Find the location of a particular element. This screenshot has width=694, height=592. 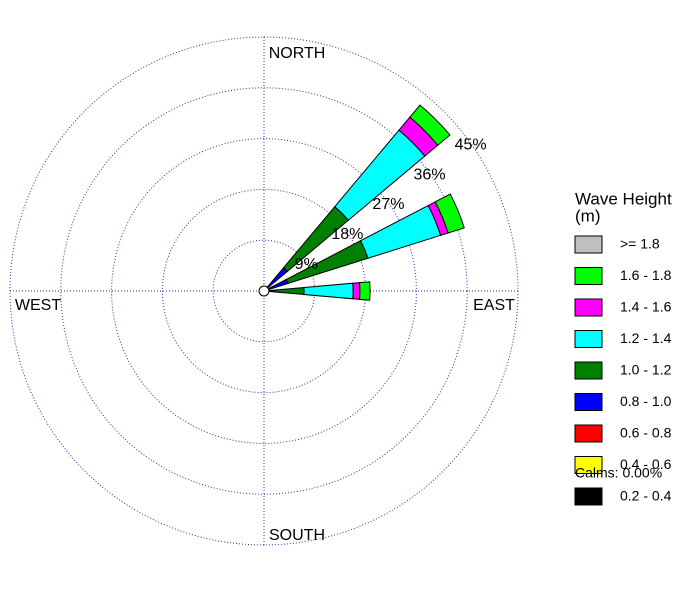

calms-label: Calms: 0.00% is located at coordinates (618, 473).